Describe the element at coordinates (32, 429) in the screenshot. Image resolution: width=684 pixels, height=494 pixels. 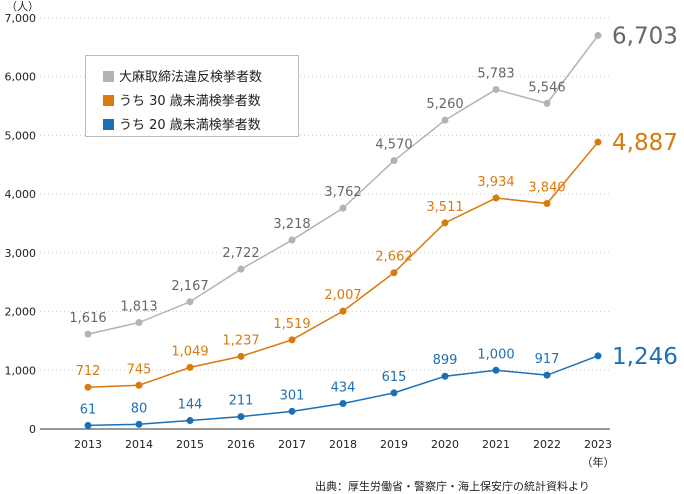
I see `y-tick-label: 0` at that location.